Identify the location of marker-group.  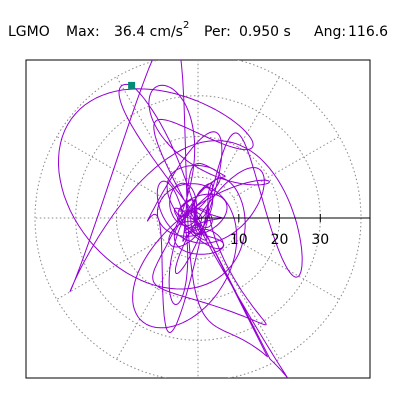
(132, 85).